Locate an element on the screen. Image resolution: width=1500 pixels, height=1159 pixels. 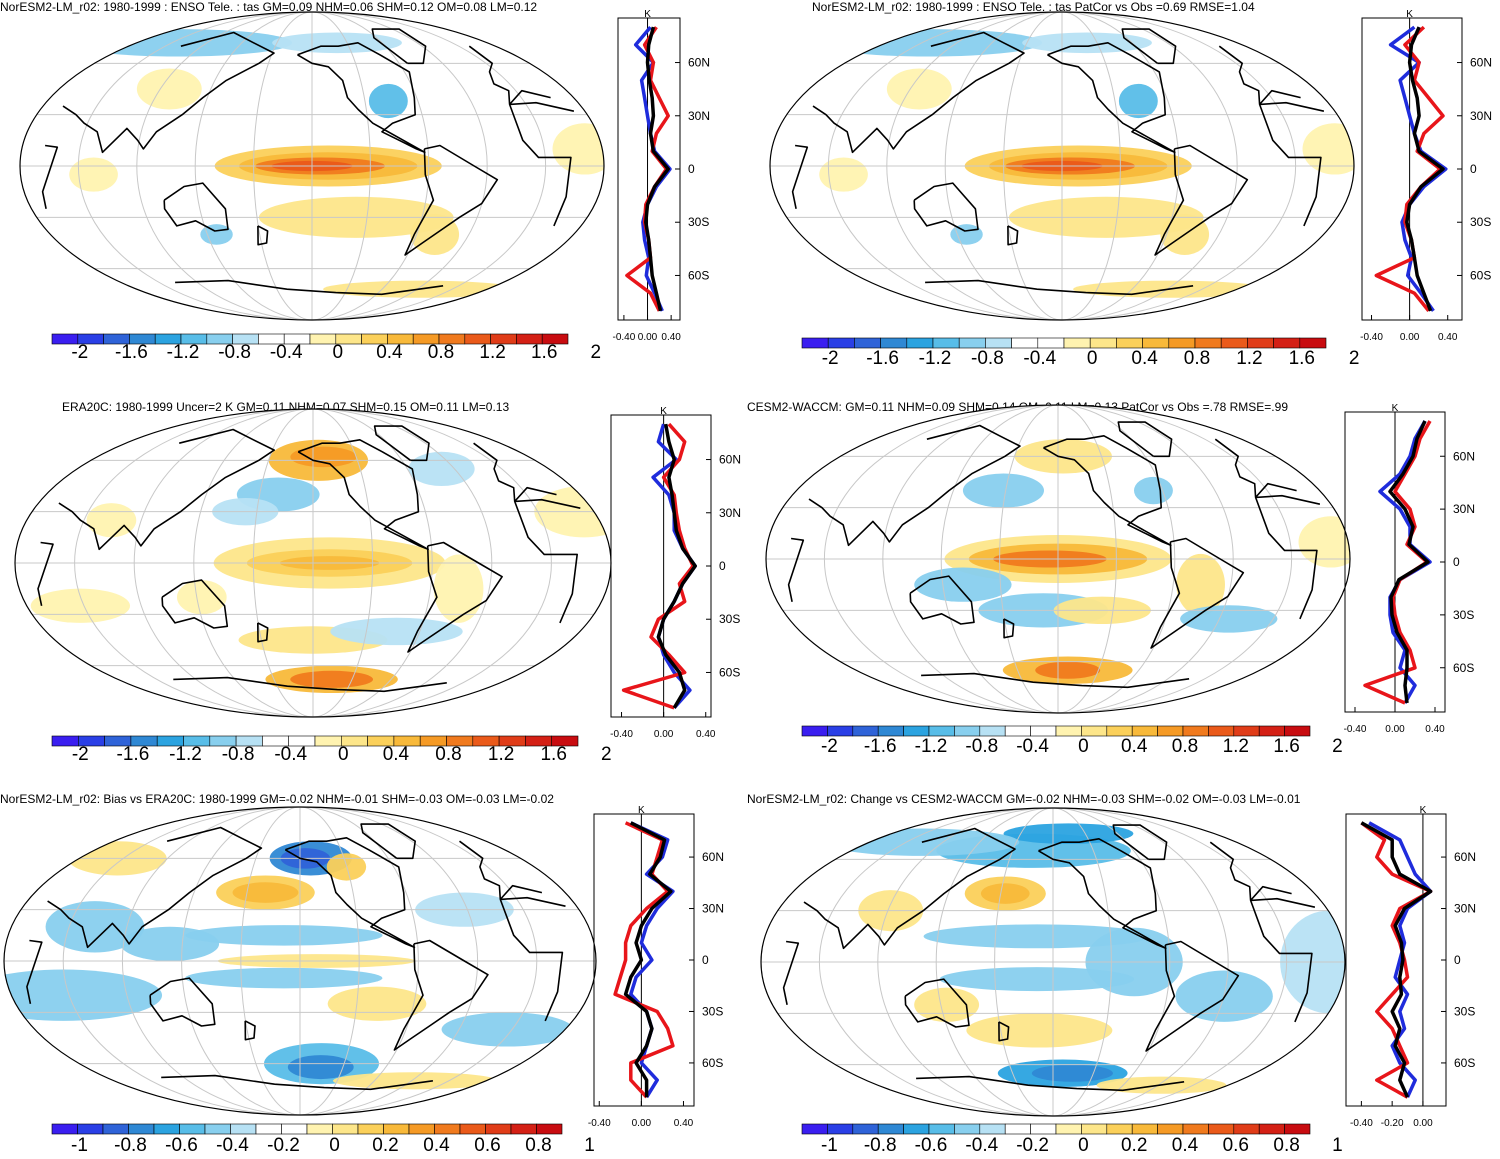
colorbar-tick-label: -0.8 is located at coordinates (130, 1145).